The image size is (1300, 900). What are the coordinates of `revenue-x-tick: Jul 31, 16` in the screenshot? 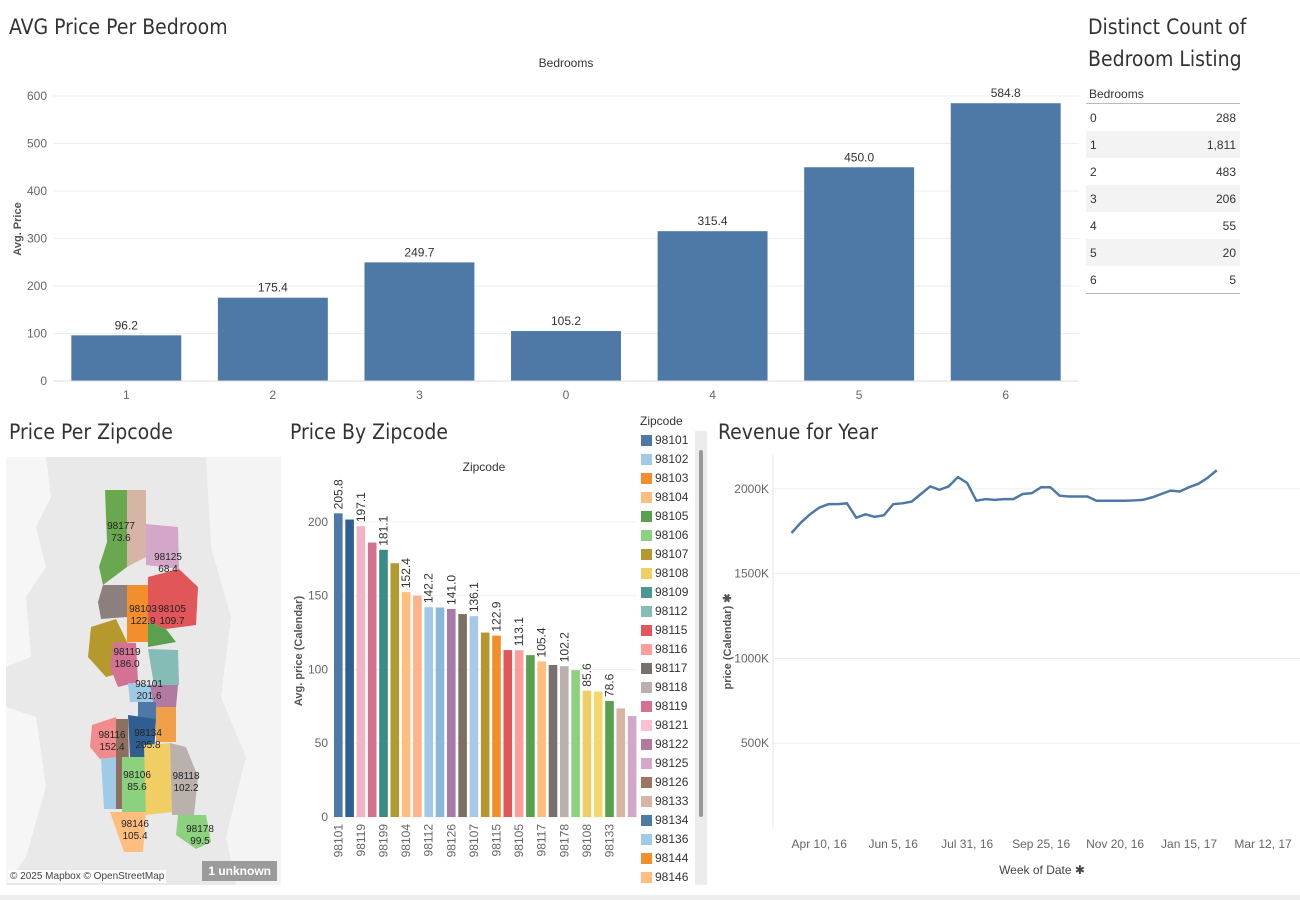 It's located at (967, 844).